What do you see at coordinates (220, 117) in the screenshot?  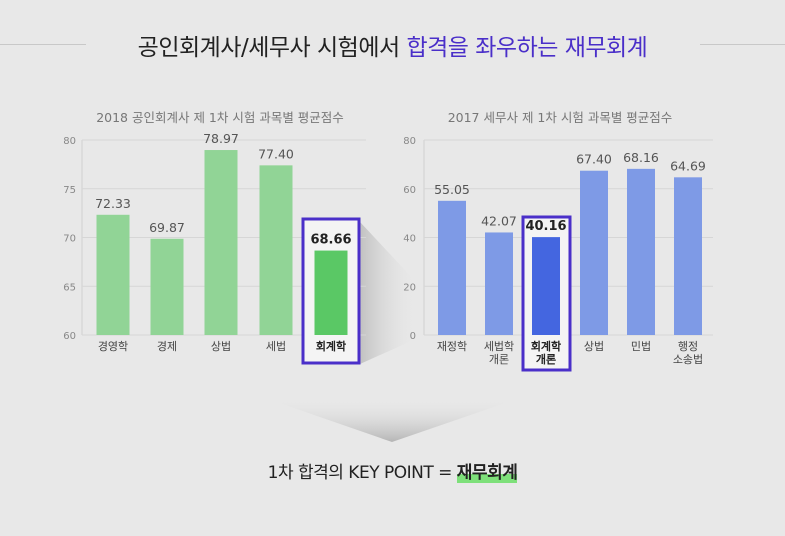 I see `chart-title: 2018 공인회계사 제 1차 시험 과목별 평균점수` at bounding box center [220, 117].